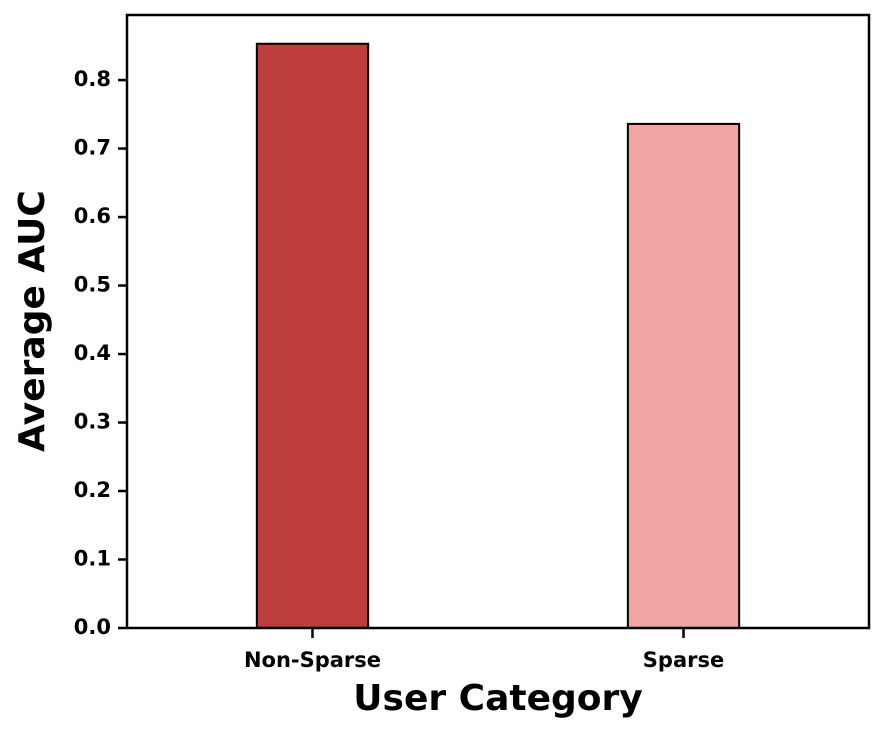 Image resolution: width=885 pixels, height=735 pixels. I want to click on y-tick-label: 0.0, so click(92, 627).